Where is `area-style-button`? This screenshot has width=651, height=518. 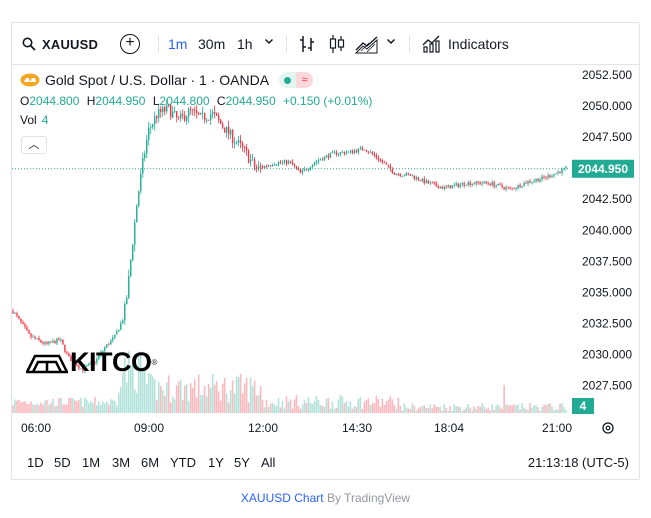 area-style-button is located at coordinates (366, 46).